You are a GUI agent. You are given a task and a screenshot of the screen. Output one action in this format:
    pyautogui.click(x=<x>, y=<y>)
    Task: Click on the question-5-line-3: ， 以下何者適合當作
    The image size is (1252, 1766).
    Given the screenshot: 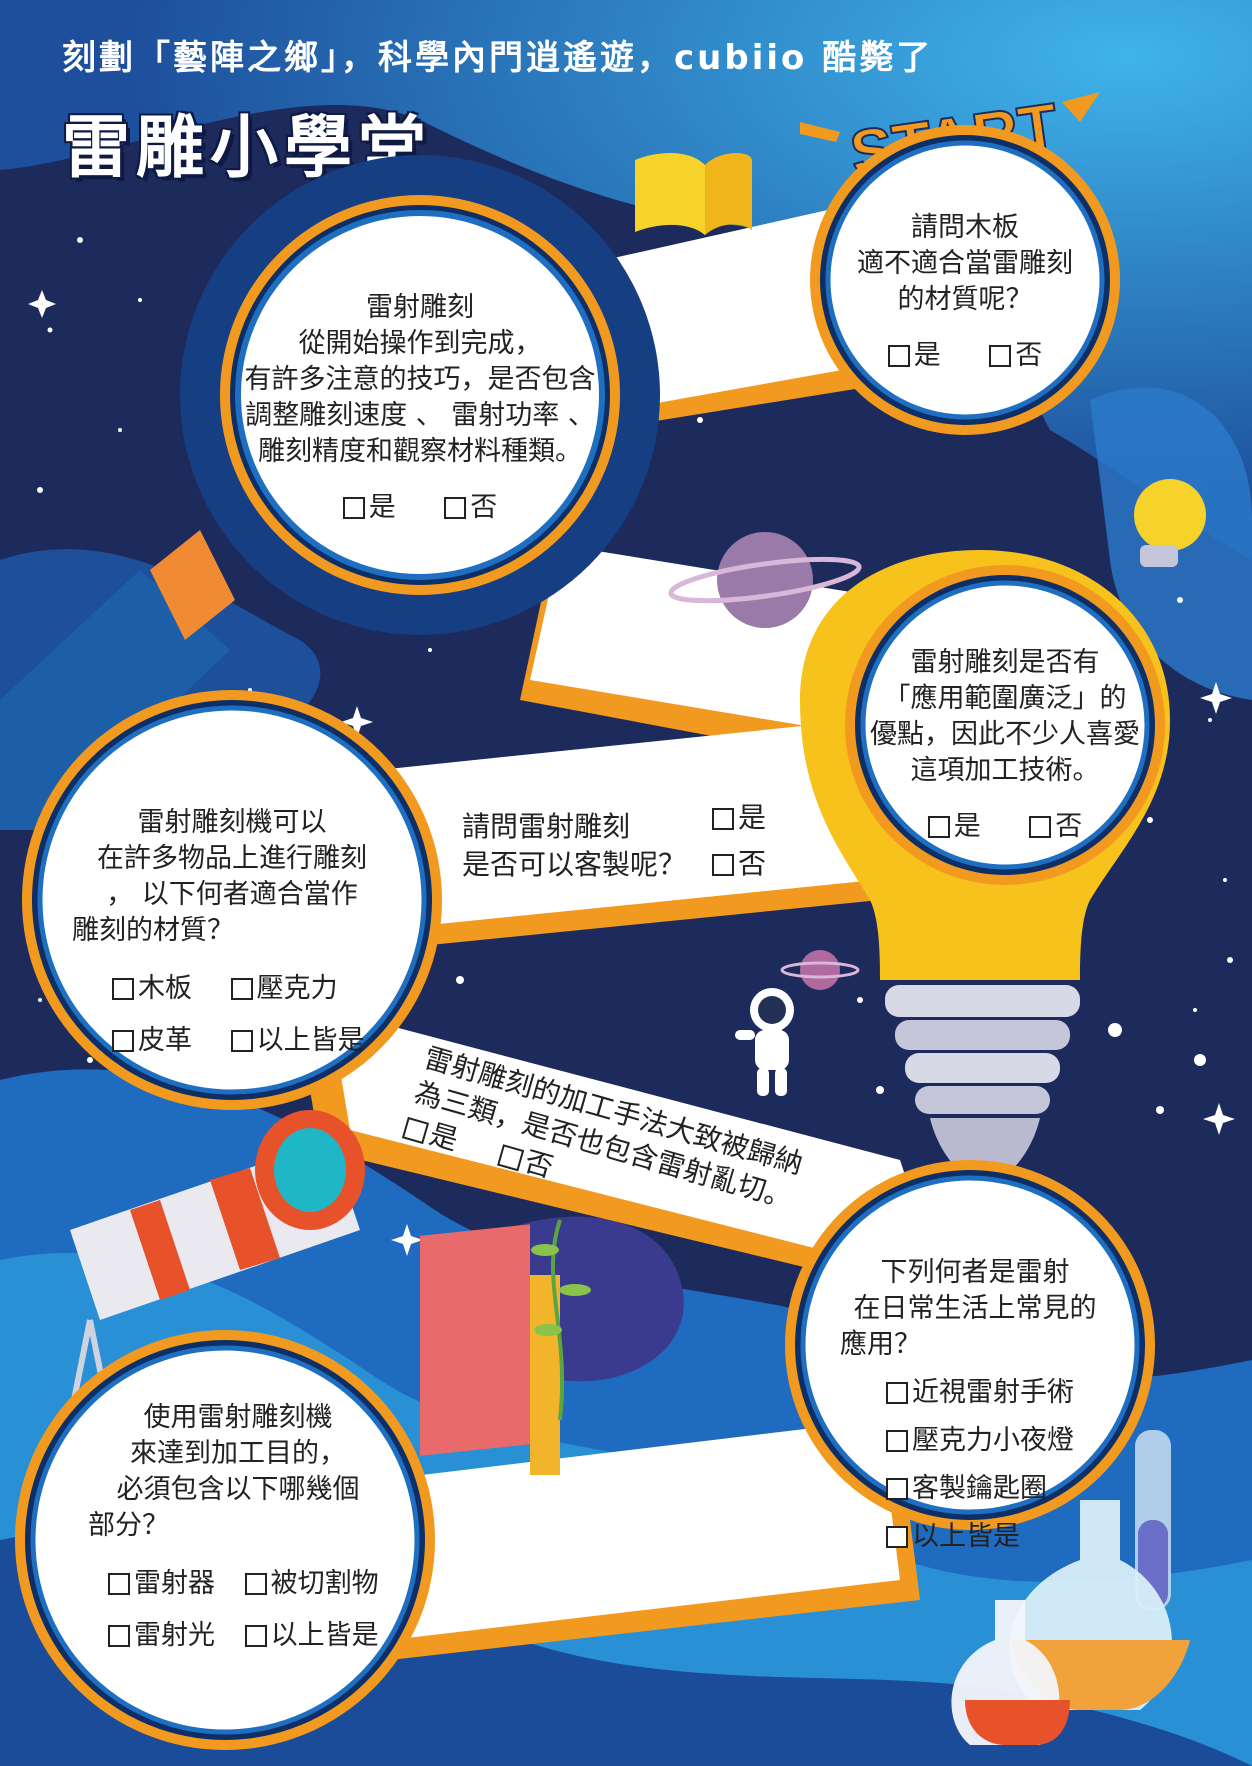 What is the action you would take?
    pyautogui.click(x=232, y=894)
    